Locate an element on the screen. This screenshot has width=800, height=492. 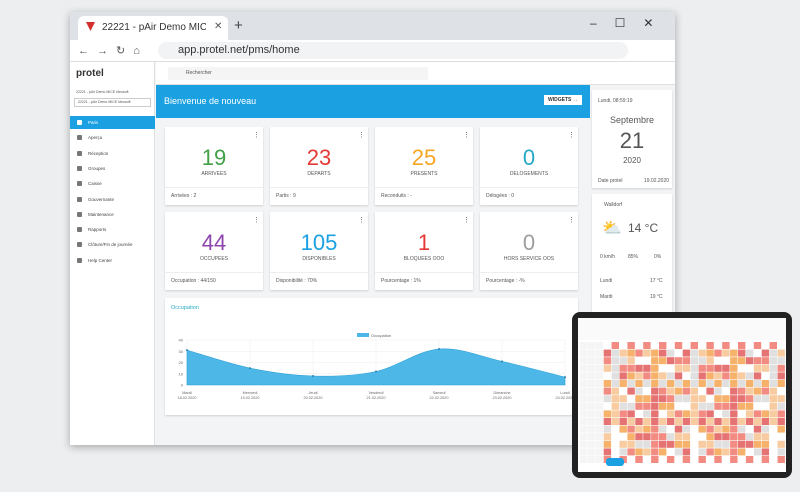
nav-item: Paris is located at coordinates (112, 122).